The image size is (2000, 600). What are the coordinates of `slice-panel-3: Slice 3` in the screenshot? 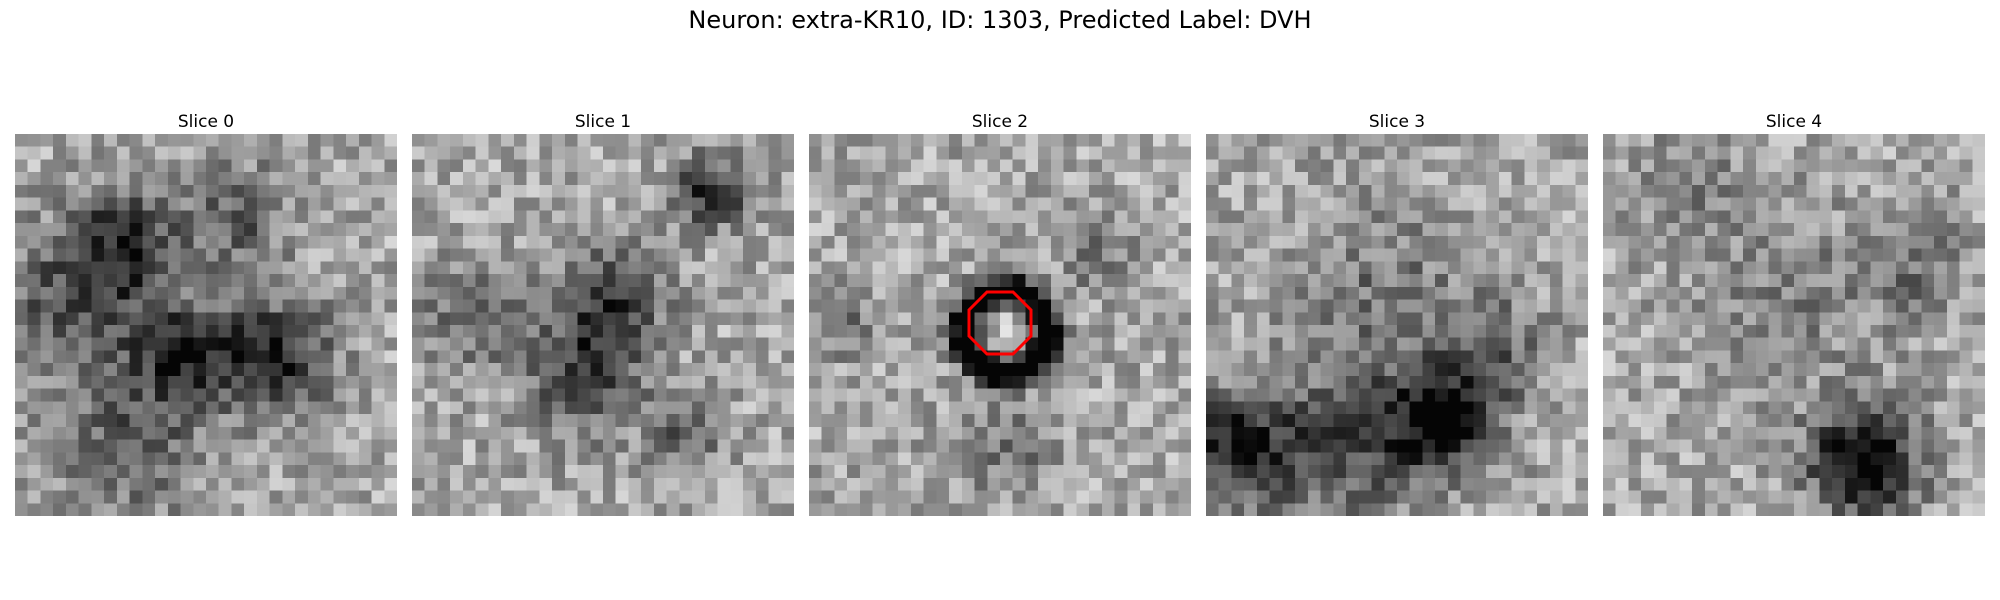 It's located at (1397, 313).